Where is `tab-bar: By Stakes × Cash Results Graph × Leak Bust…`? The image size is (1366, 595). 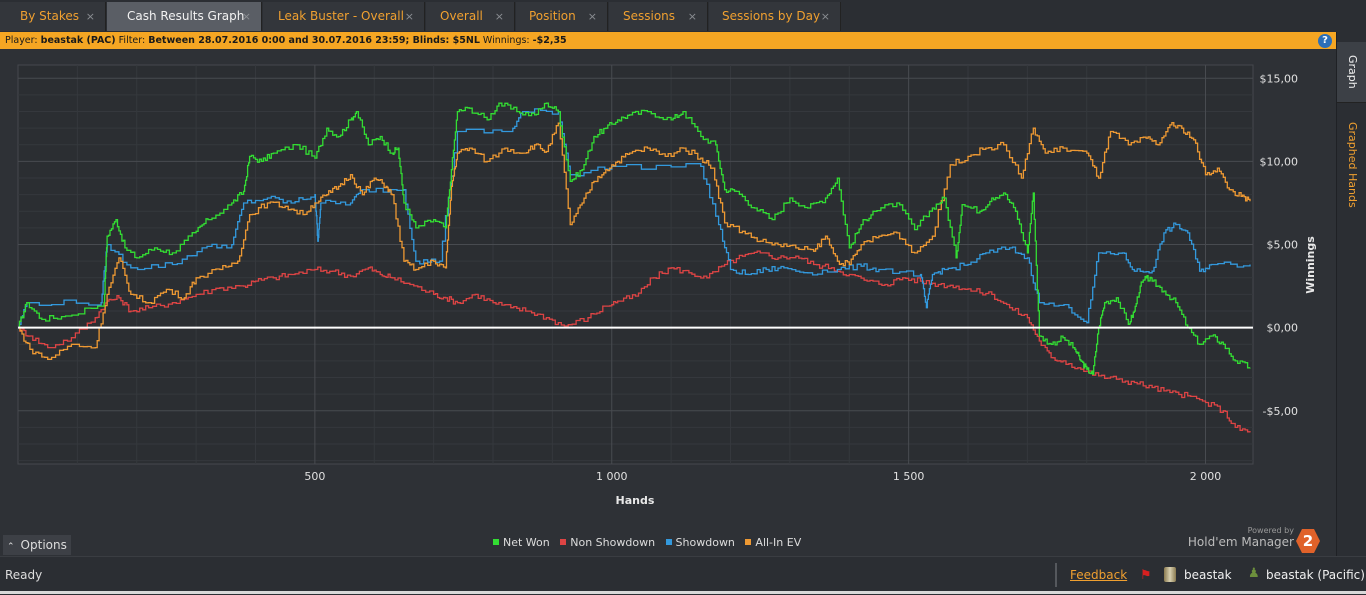
tab-bar: By Stakes × Cash Results Graph × Leak Bust… is located at coordinates (683, 16).